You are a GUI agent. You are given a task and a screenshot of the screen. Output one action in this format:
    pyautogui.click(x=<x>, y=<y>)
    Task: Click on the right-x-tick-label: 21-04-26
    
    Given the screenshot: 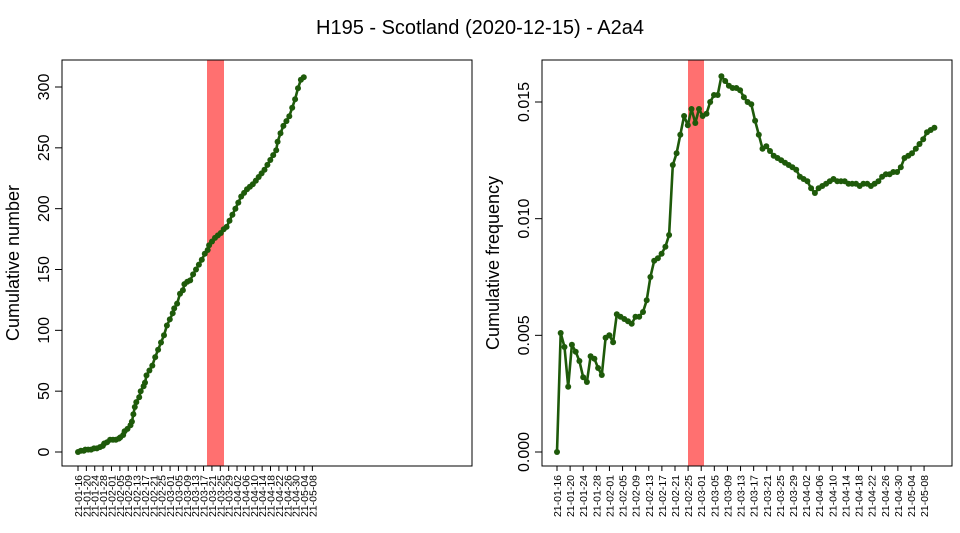 What is the action you would take?
    pyautogui.click(x=886, y=496)
    